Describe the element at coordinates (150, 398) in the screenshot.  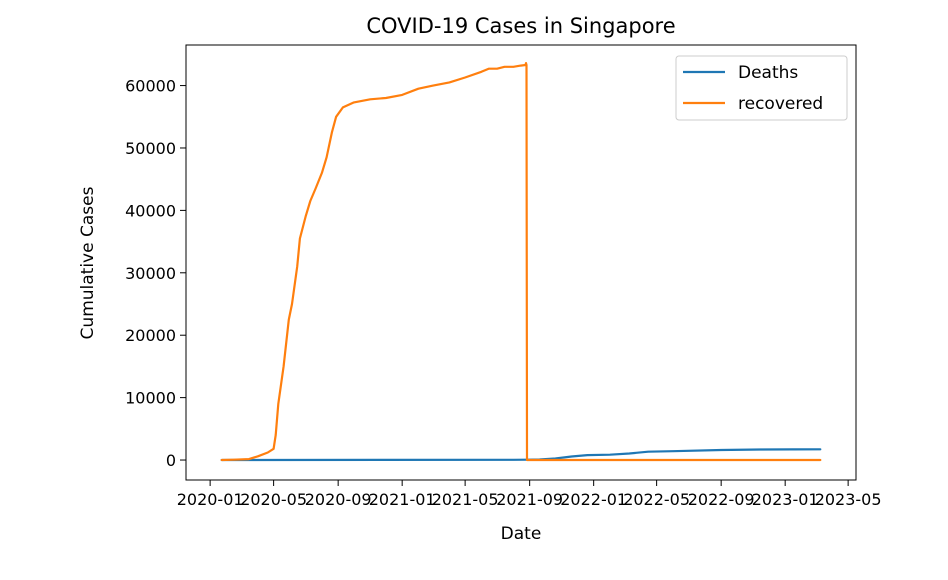
I see `y-tick-label: 10000` at that location.